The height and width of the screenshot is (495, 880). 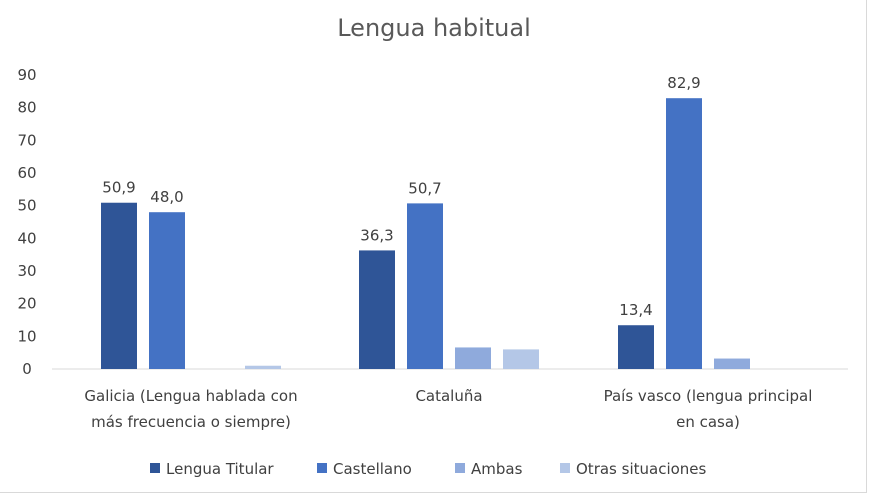 I want to click on y-tick-label: 0, so click(x=27, y=369).